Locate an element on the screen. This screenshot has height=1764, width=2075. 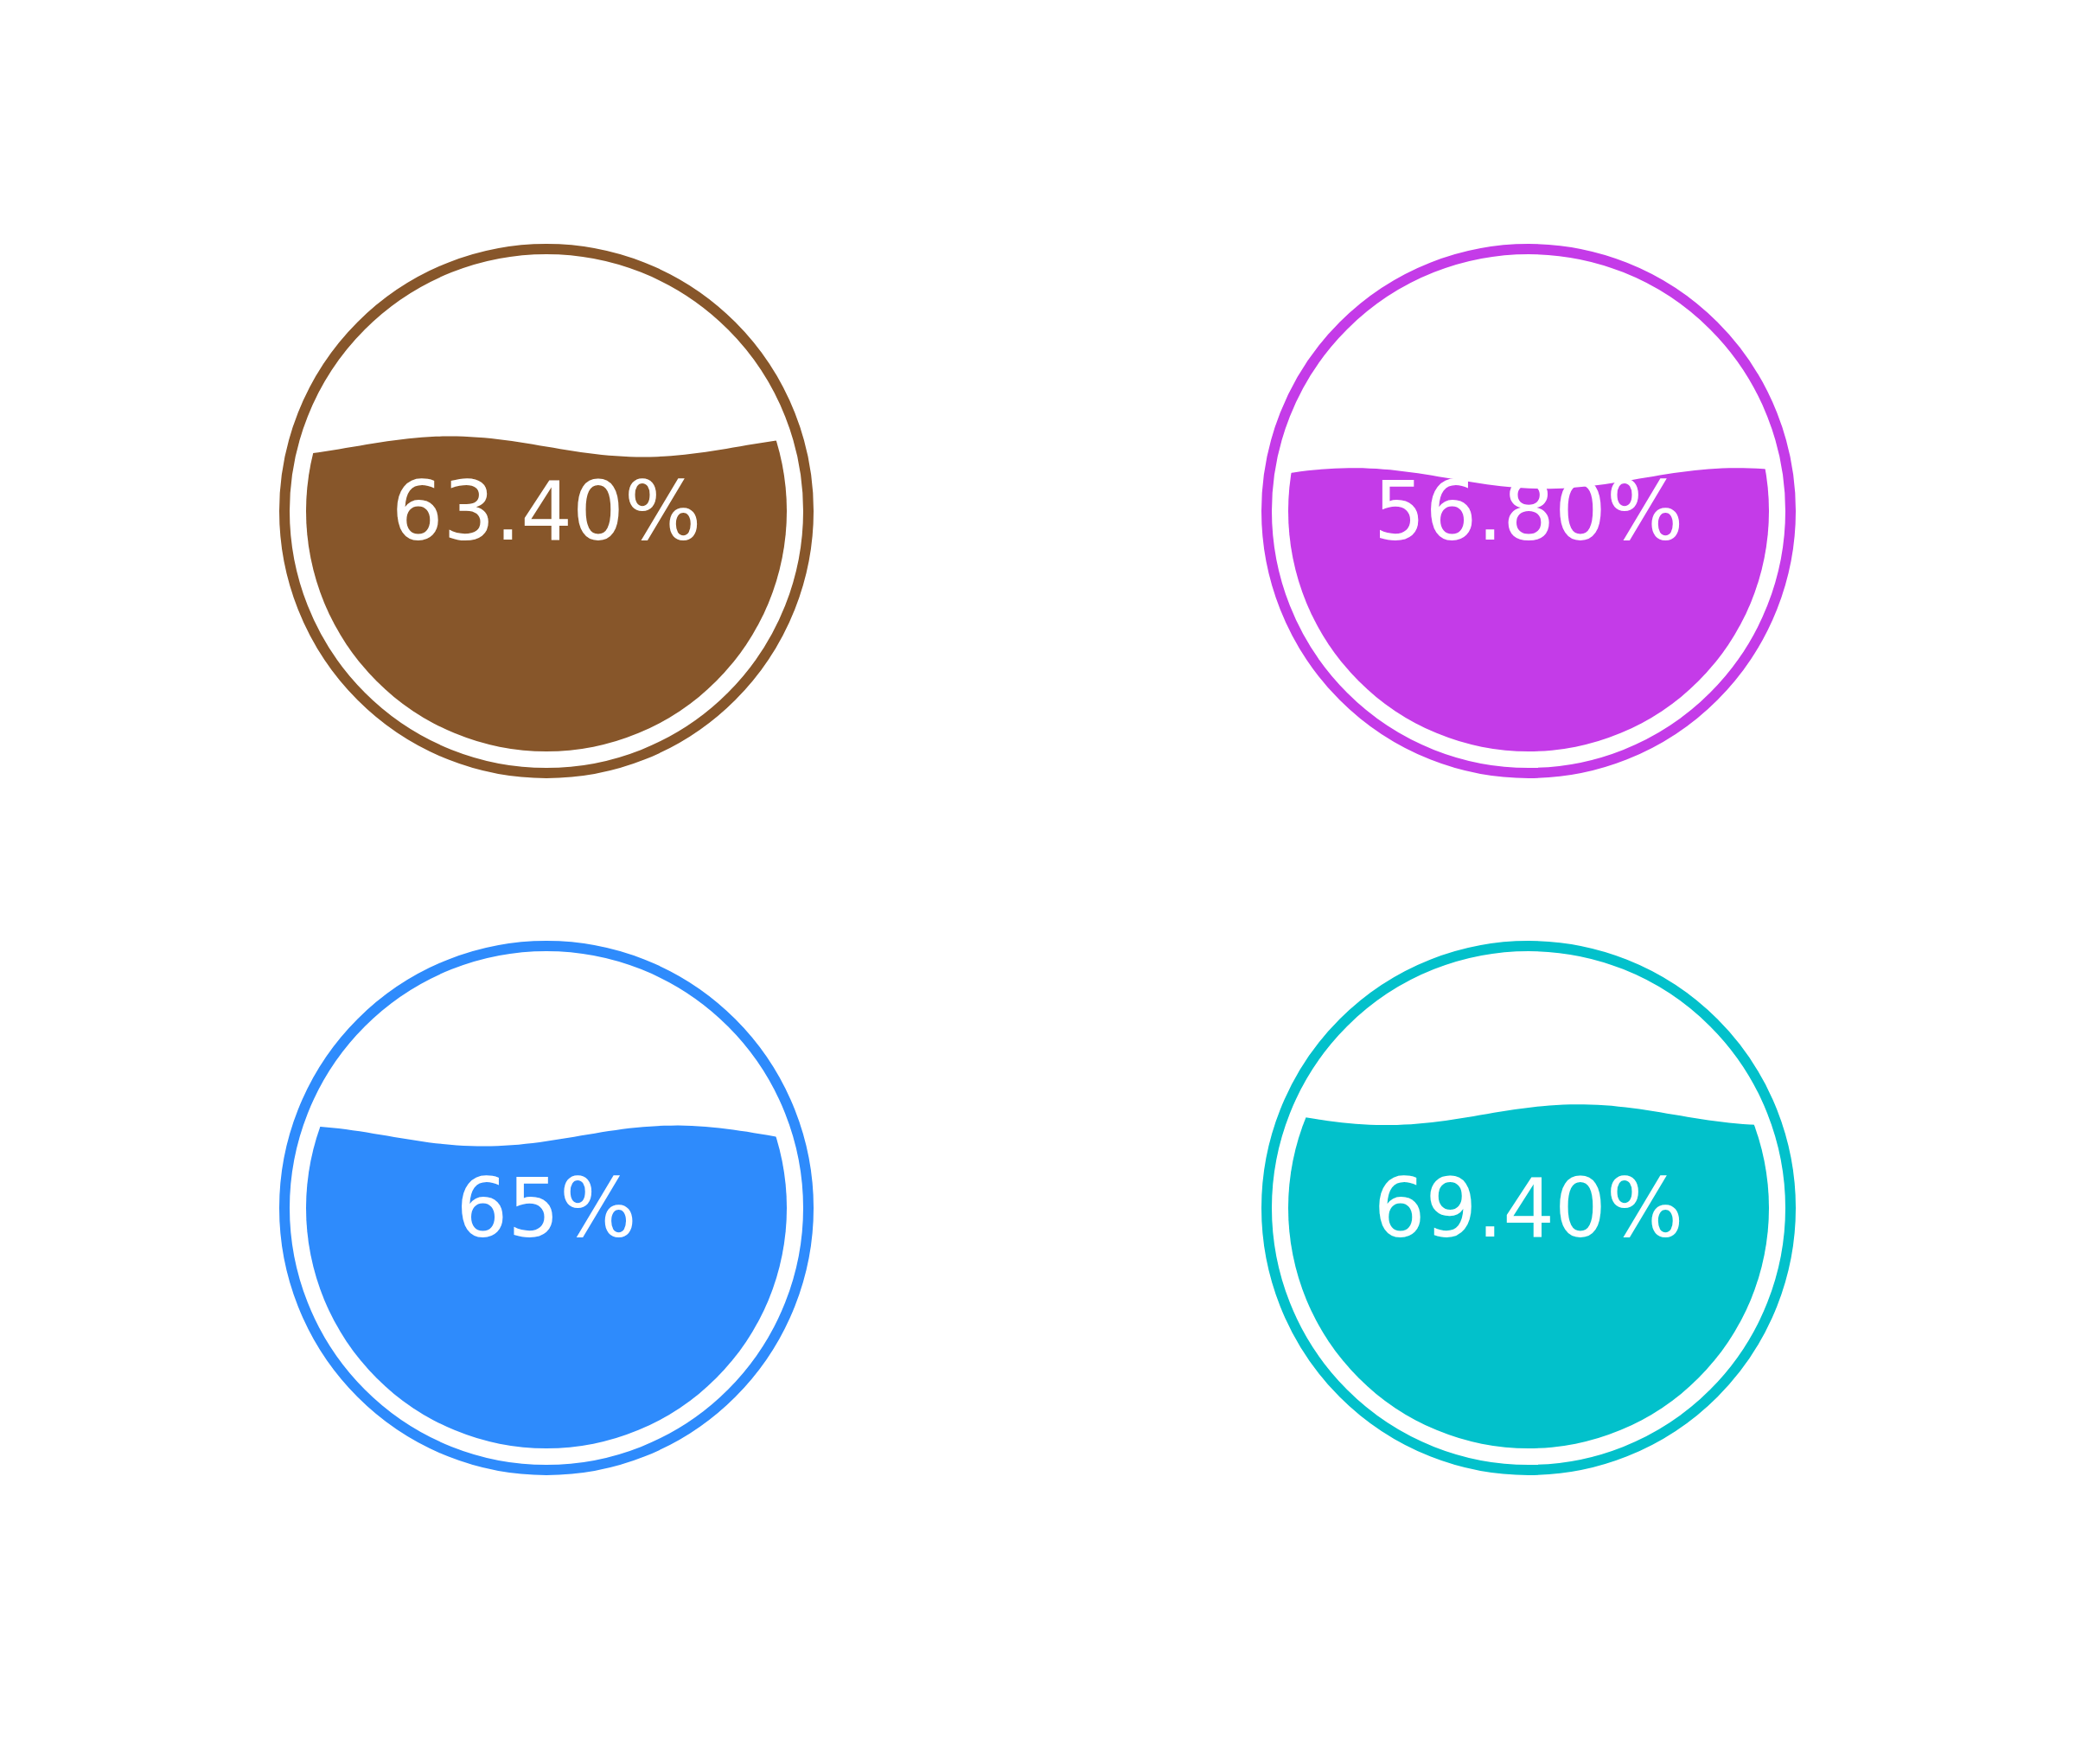
data-label: 63.40% is located at coordinates (546, 511).